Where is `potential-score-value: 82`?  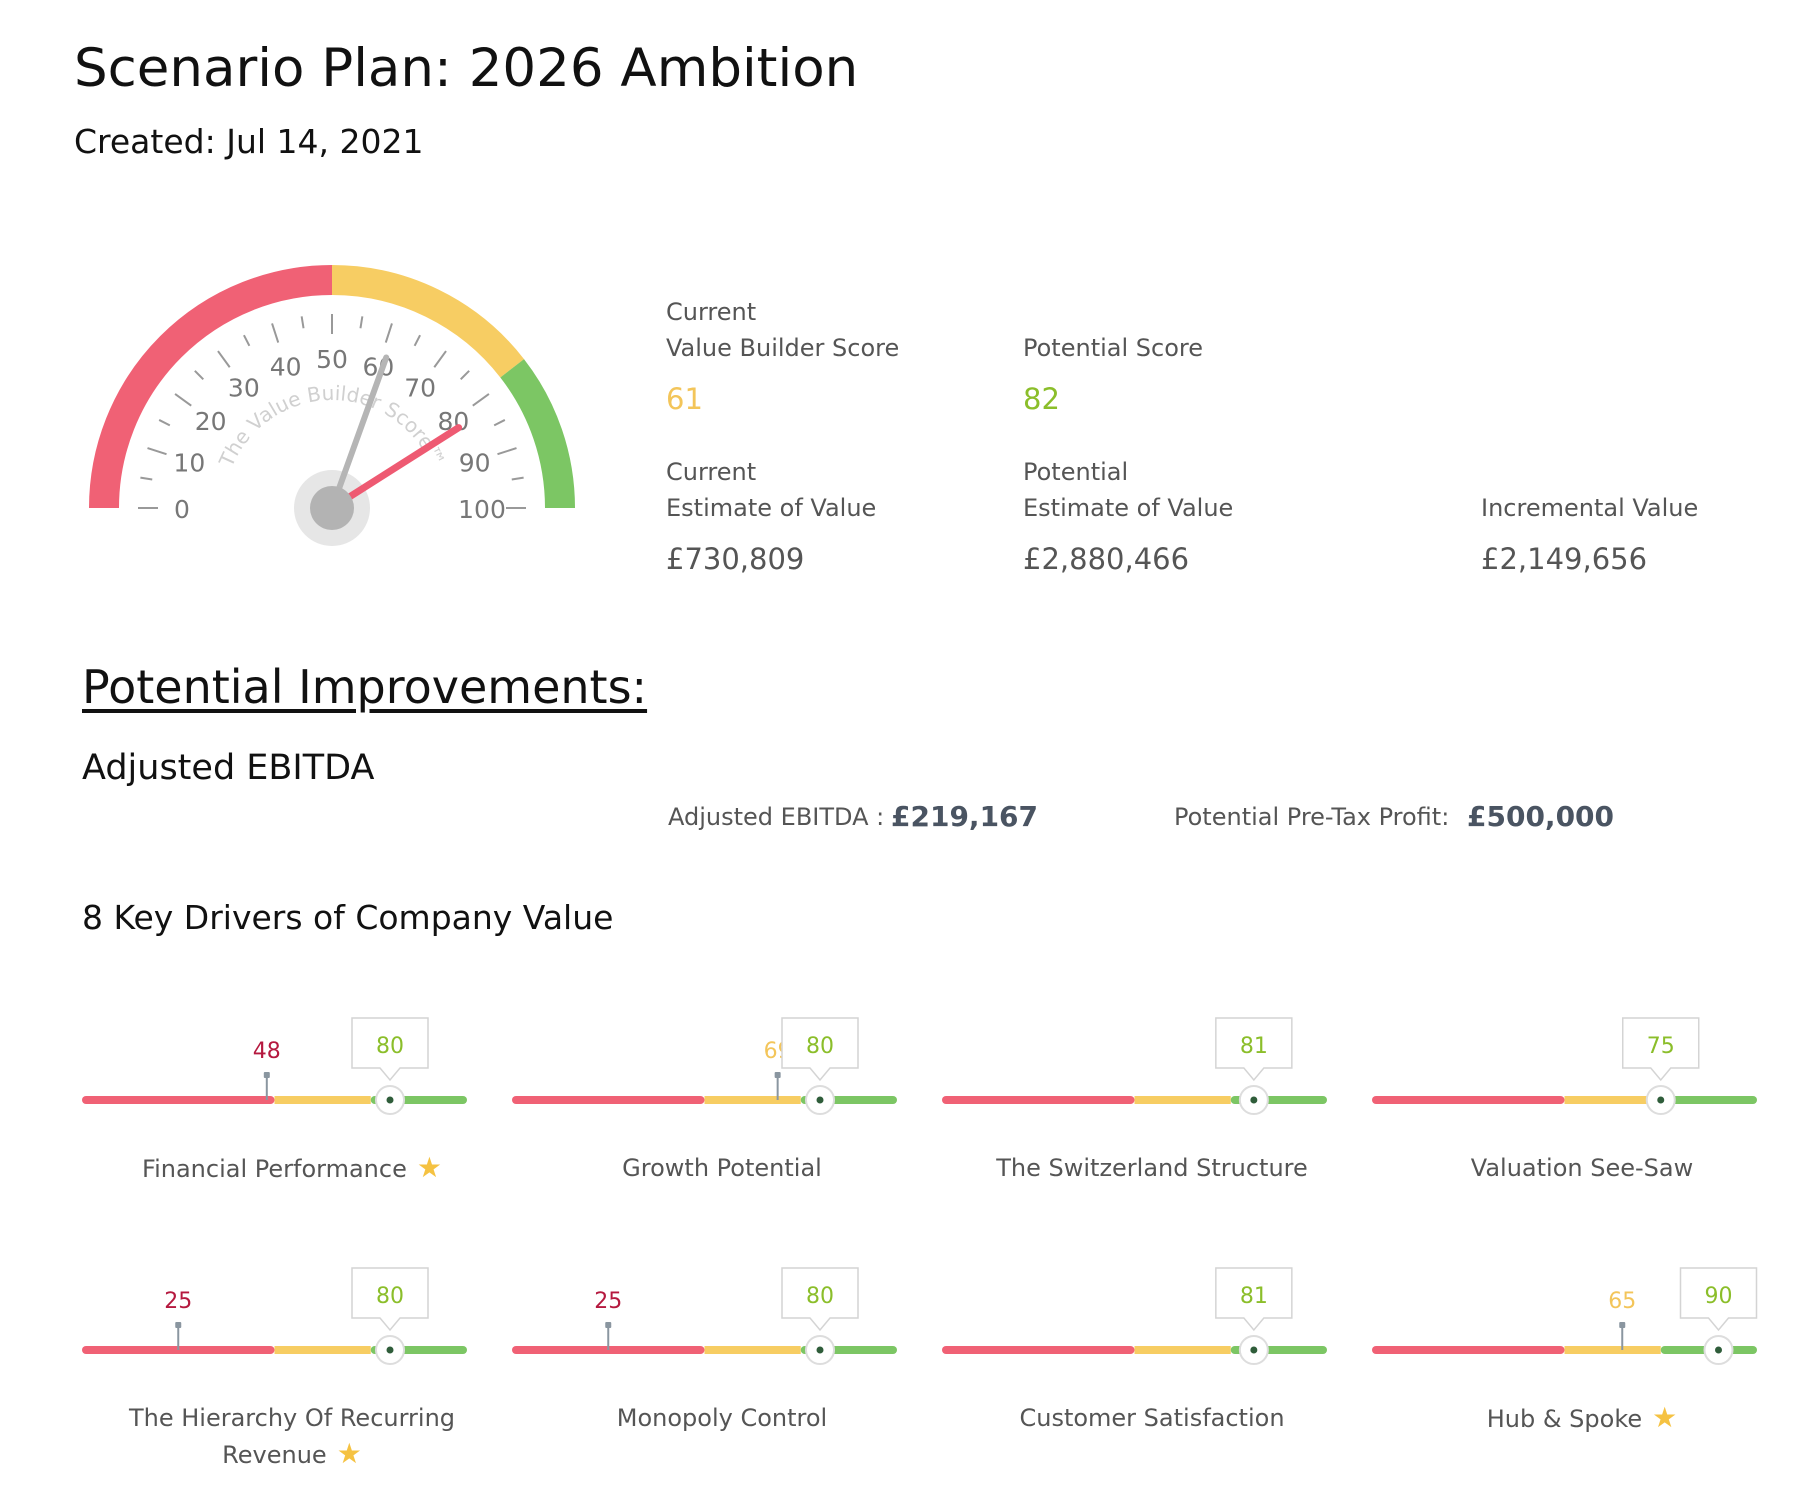 potential-score-value: 82 is located at coordinates (1041, 399).